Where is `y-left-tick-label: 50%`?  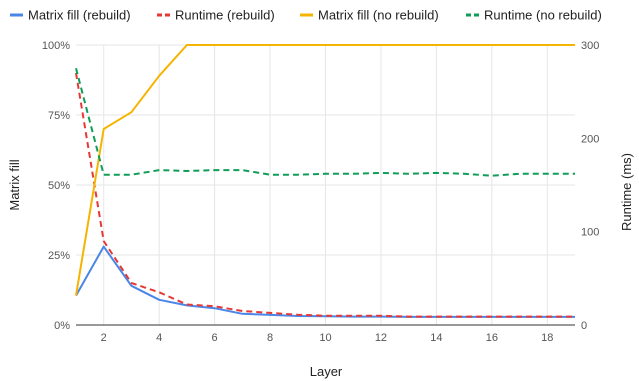 y-left-tick-label: 50% is located at coordinates (59, 186).